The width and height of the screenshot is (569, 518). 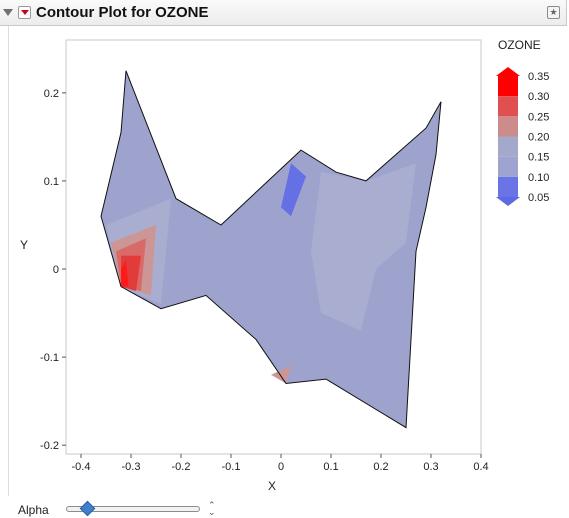 I want to click on legend-title: OZONE, so click(x=519, y=45).